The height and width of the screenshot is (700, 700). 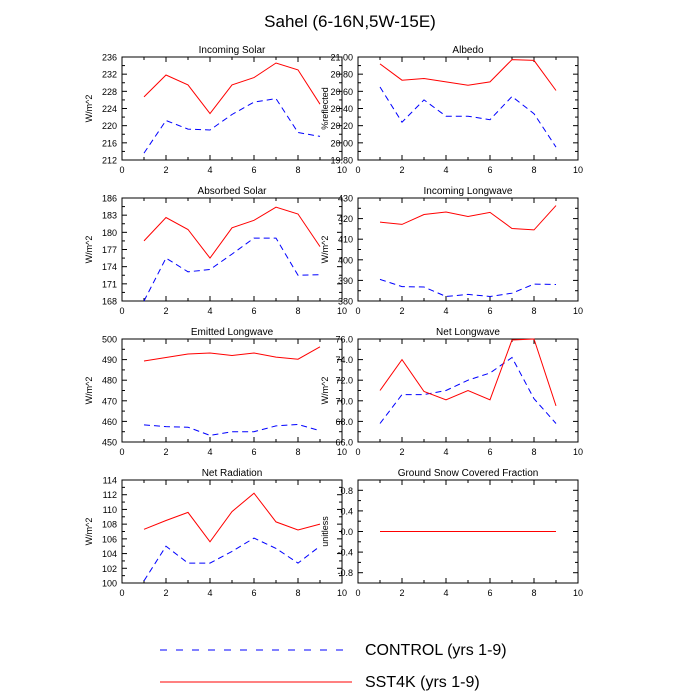 I want to click on legend-sst4k-label: SST4K (yrs 1-9), so click(x=422, y=682).